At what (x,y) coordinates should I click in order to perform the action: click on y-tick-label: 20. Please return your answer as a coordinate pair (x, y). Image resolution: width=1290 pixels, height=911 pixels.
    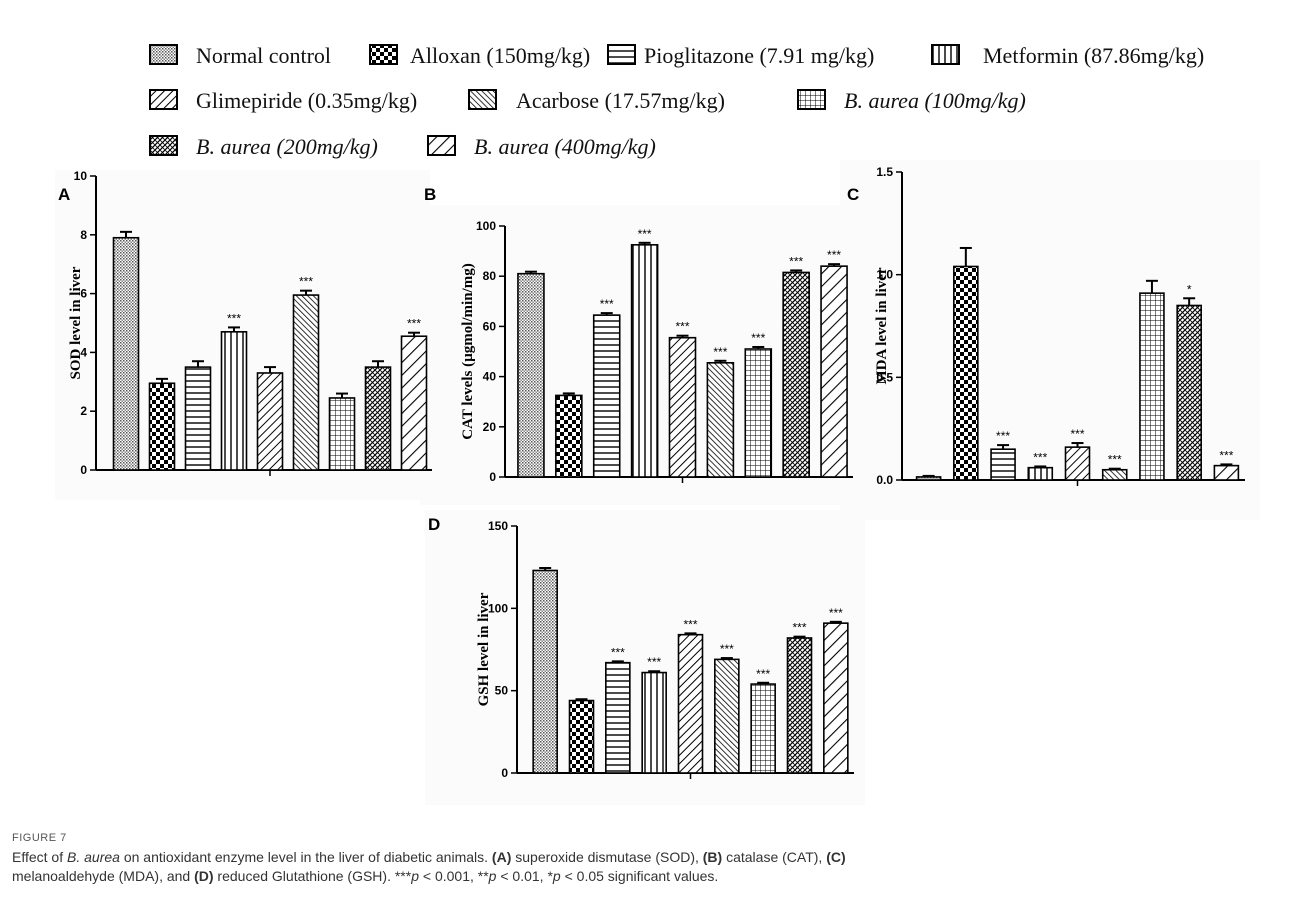
    Looking at the image, I should click on (490, 427).